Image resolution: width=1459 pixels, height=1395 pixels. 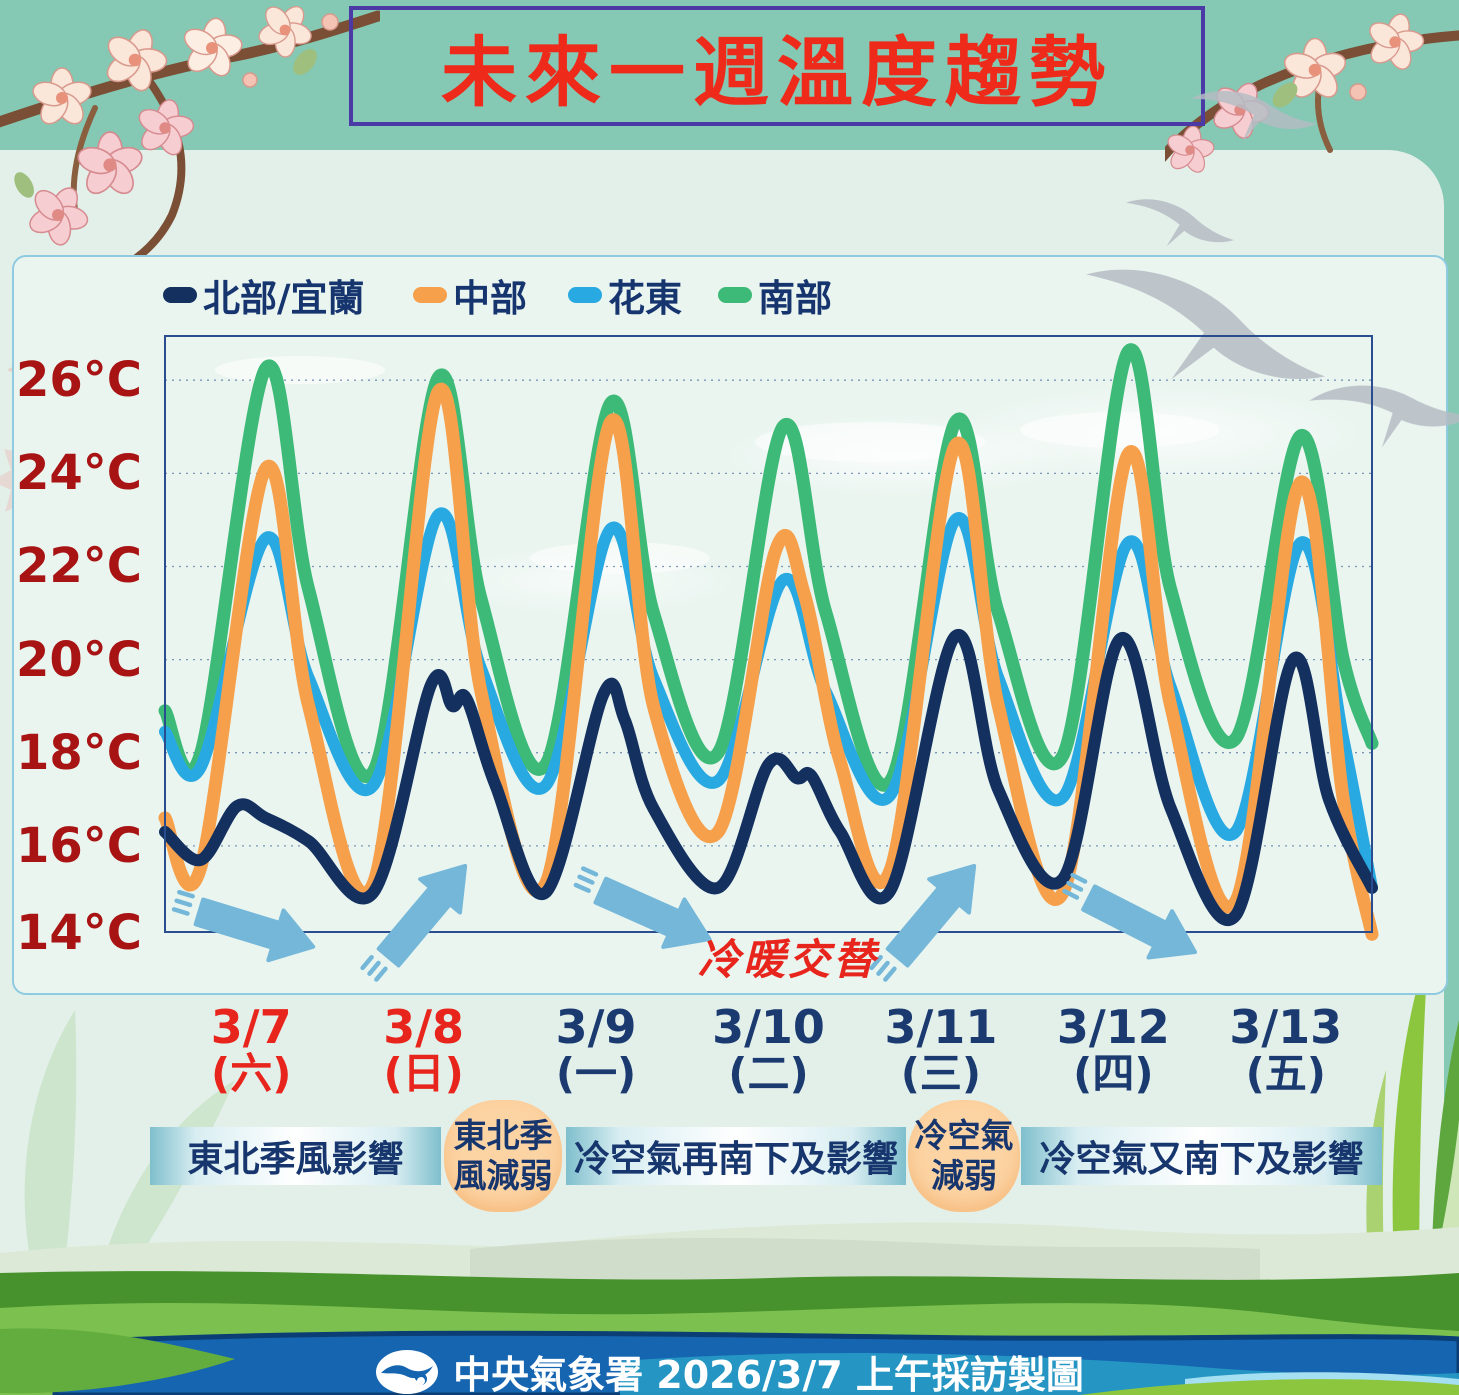 I want to click on weather-note-line: 東北季, so click(x=503, y=1135).